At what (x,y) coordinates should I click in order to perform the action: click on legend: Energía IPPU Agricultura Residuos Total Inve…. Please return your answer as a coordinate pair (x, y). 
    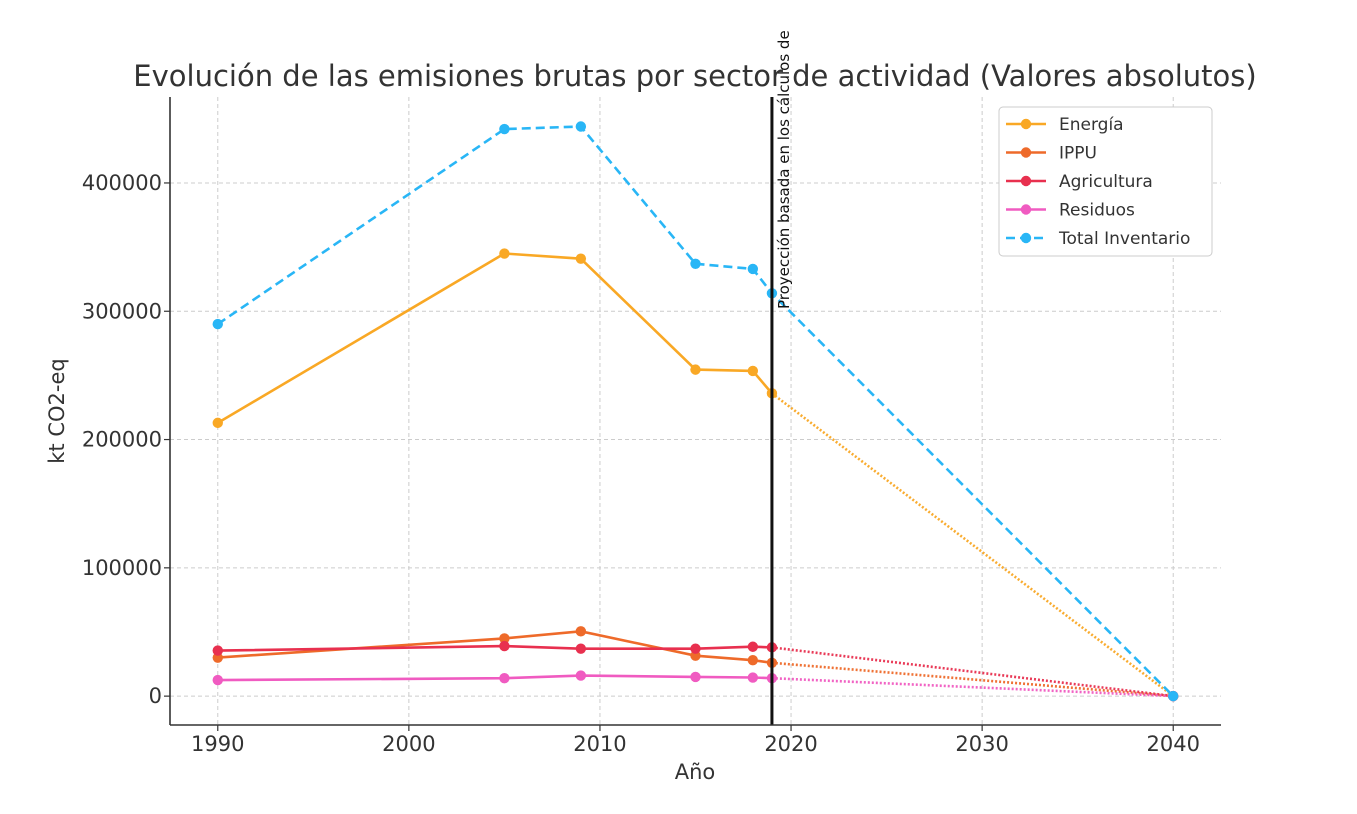
    Looking at the image, I should click on (1105, 181).